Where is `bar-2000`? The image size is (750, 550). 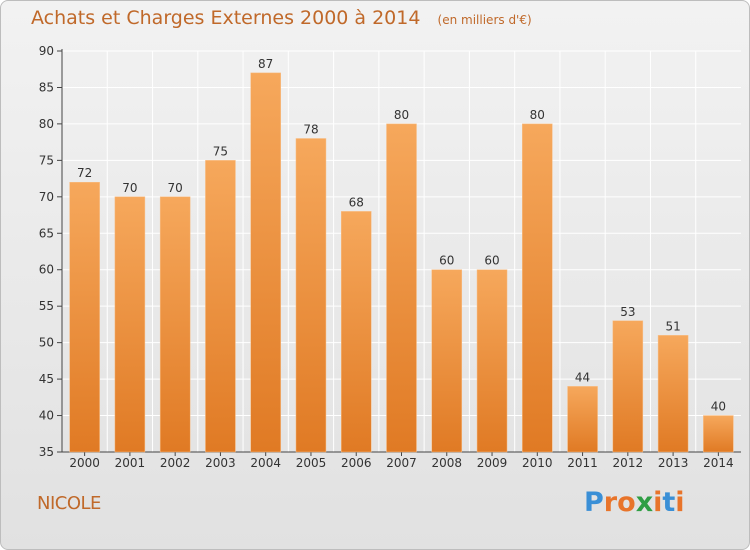
bar-2000 is located at coordinates (84, 317).